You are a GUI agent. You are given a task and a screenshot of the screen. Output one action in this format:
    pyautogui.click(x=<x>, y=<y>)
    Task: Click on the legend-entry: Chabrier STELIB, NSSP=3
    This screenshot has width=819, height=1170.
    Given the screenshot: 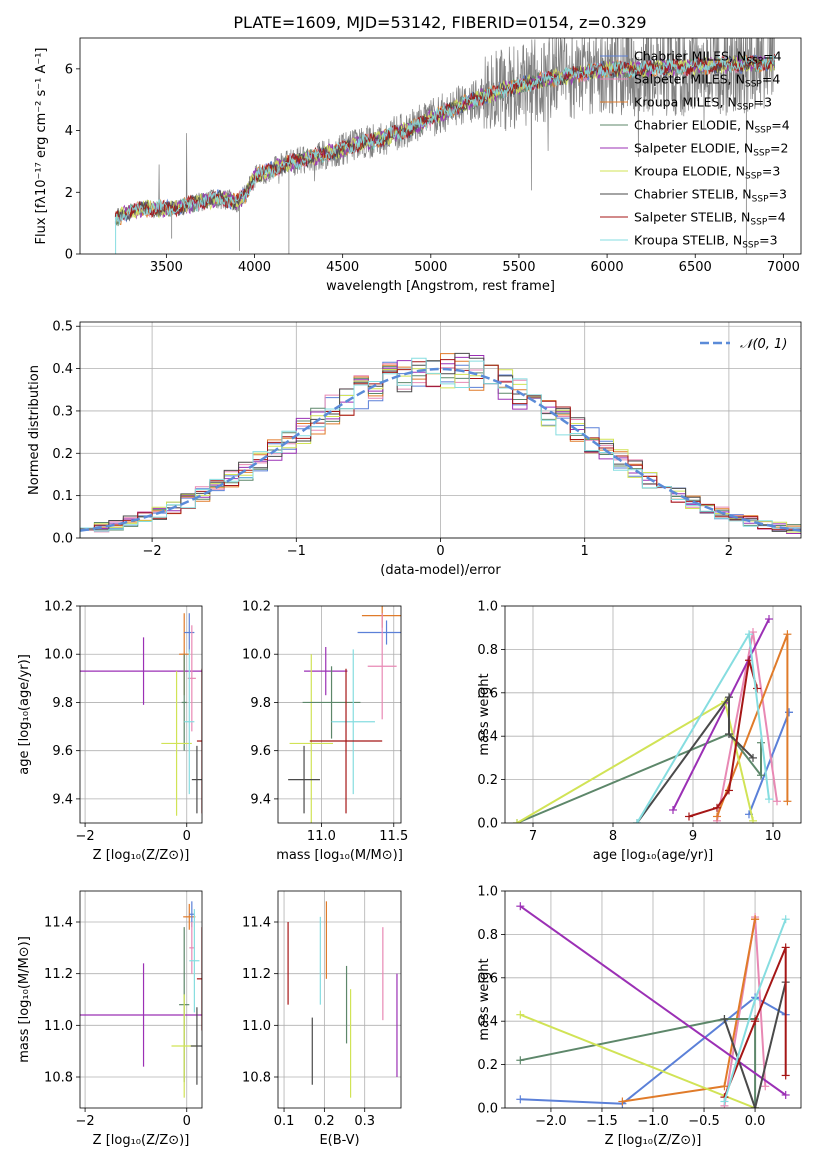 What is the action you would take?
    pyautogui.click(x=710, y=196)
    